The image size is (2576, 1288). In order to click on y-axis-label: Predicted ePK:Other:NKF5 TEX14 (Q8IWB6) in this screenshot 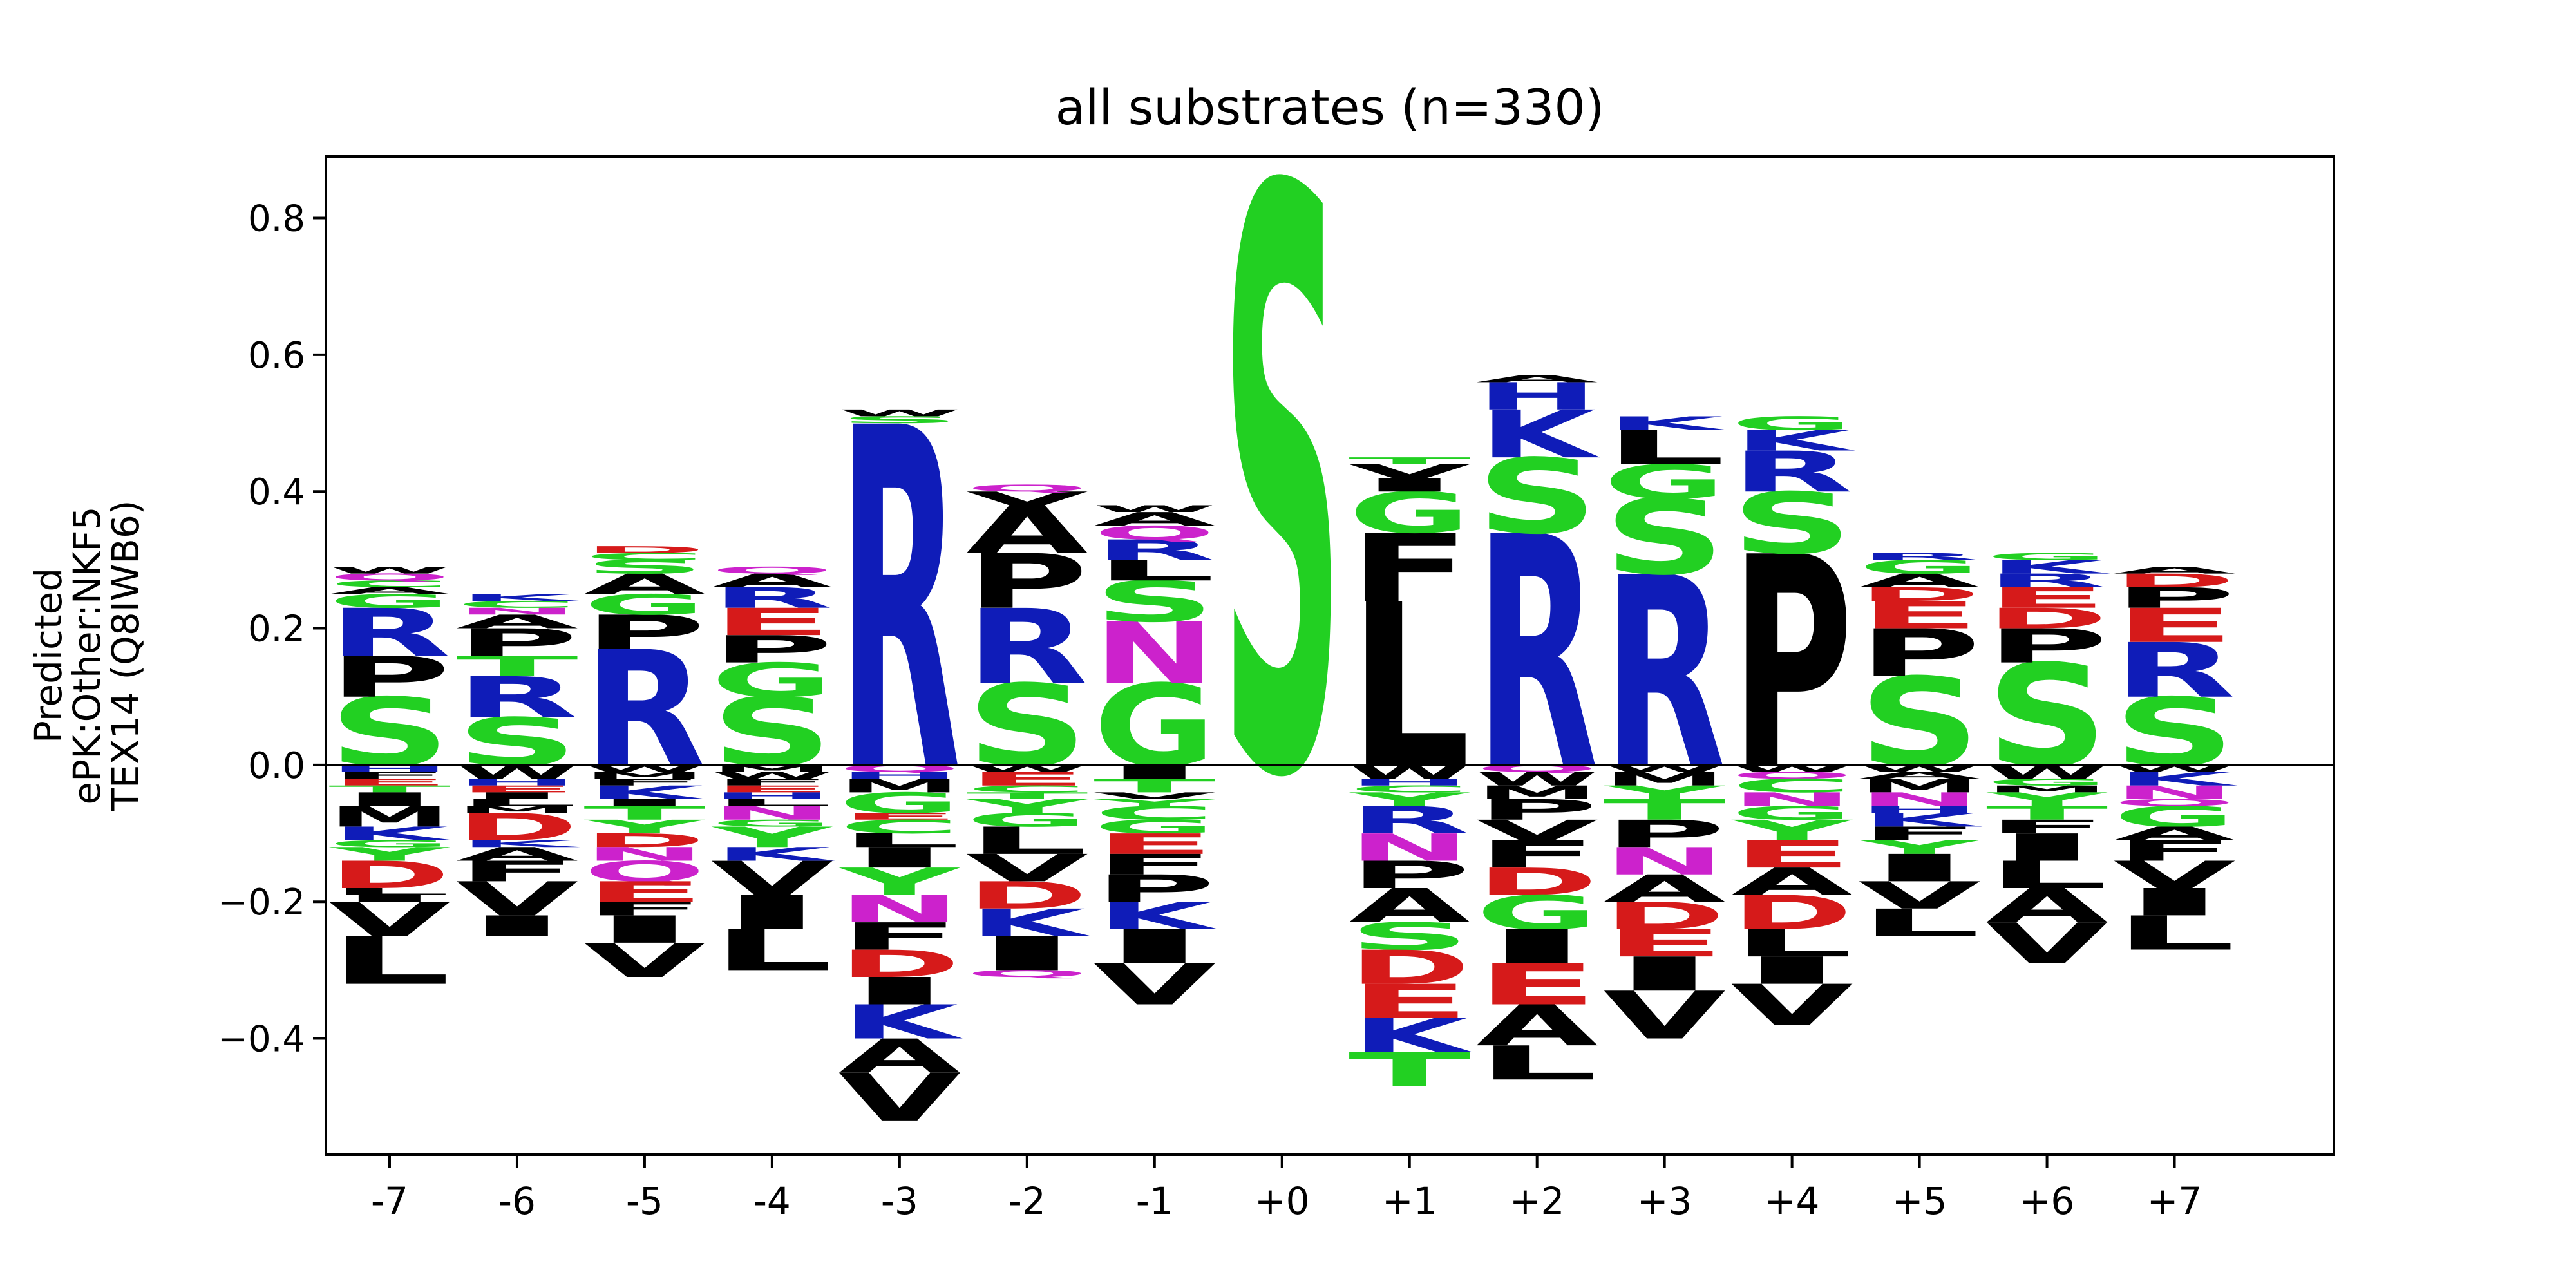, I will do `click(87, 655)`.